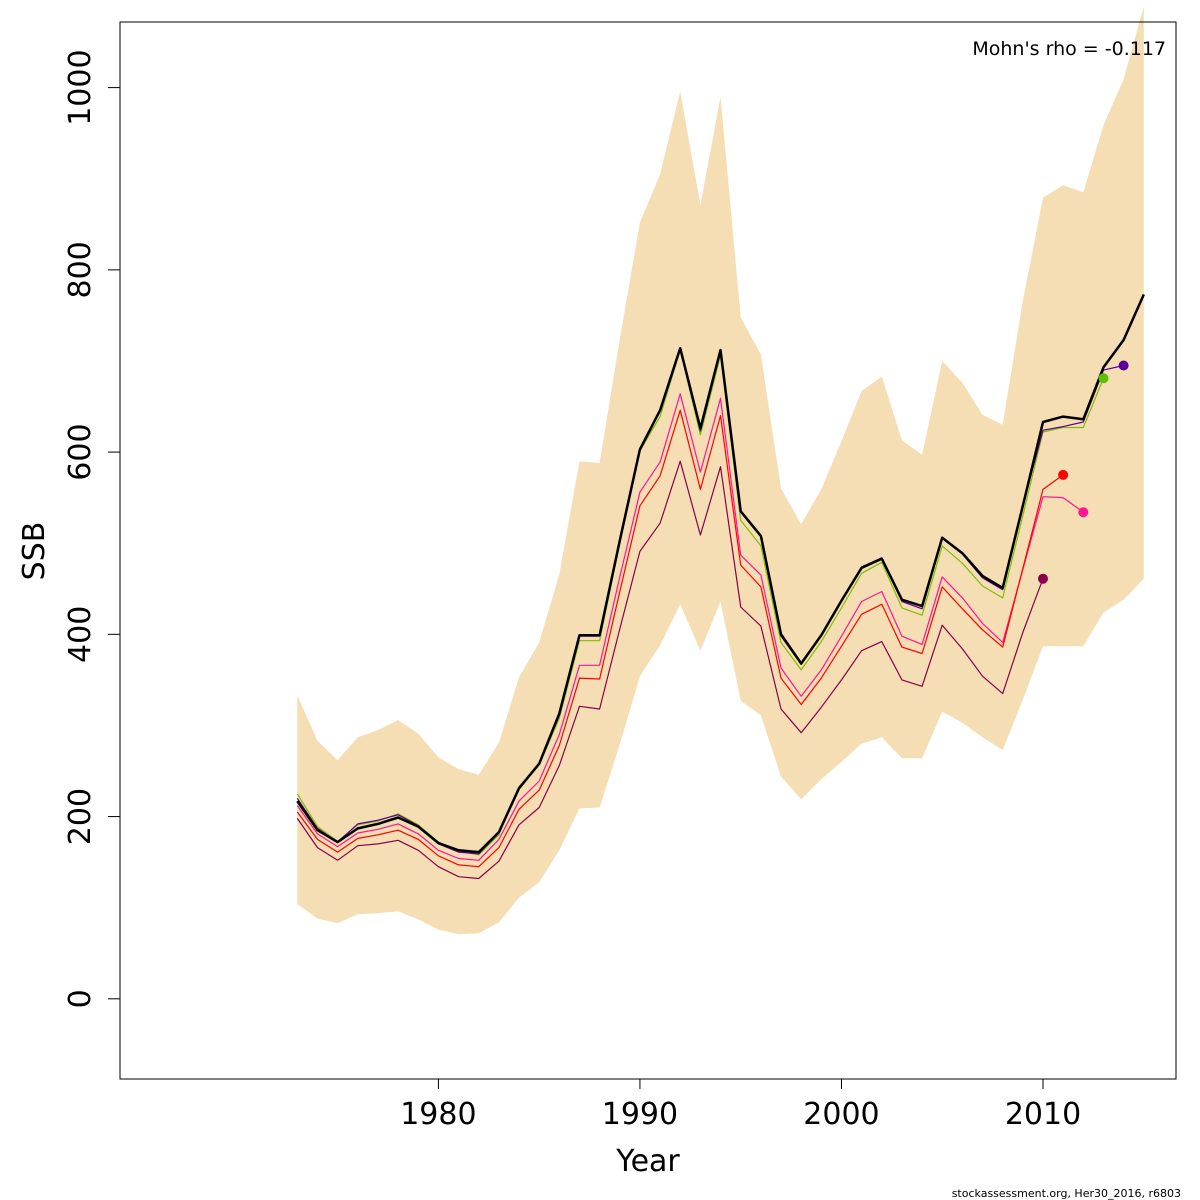 The height and width of the screenshot is (1200, 1200). What do you see at coordinates (80, 269) in the screenshot?
I see `y-tick-label: 800` at bounding box center [80, 269].